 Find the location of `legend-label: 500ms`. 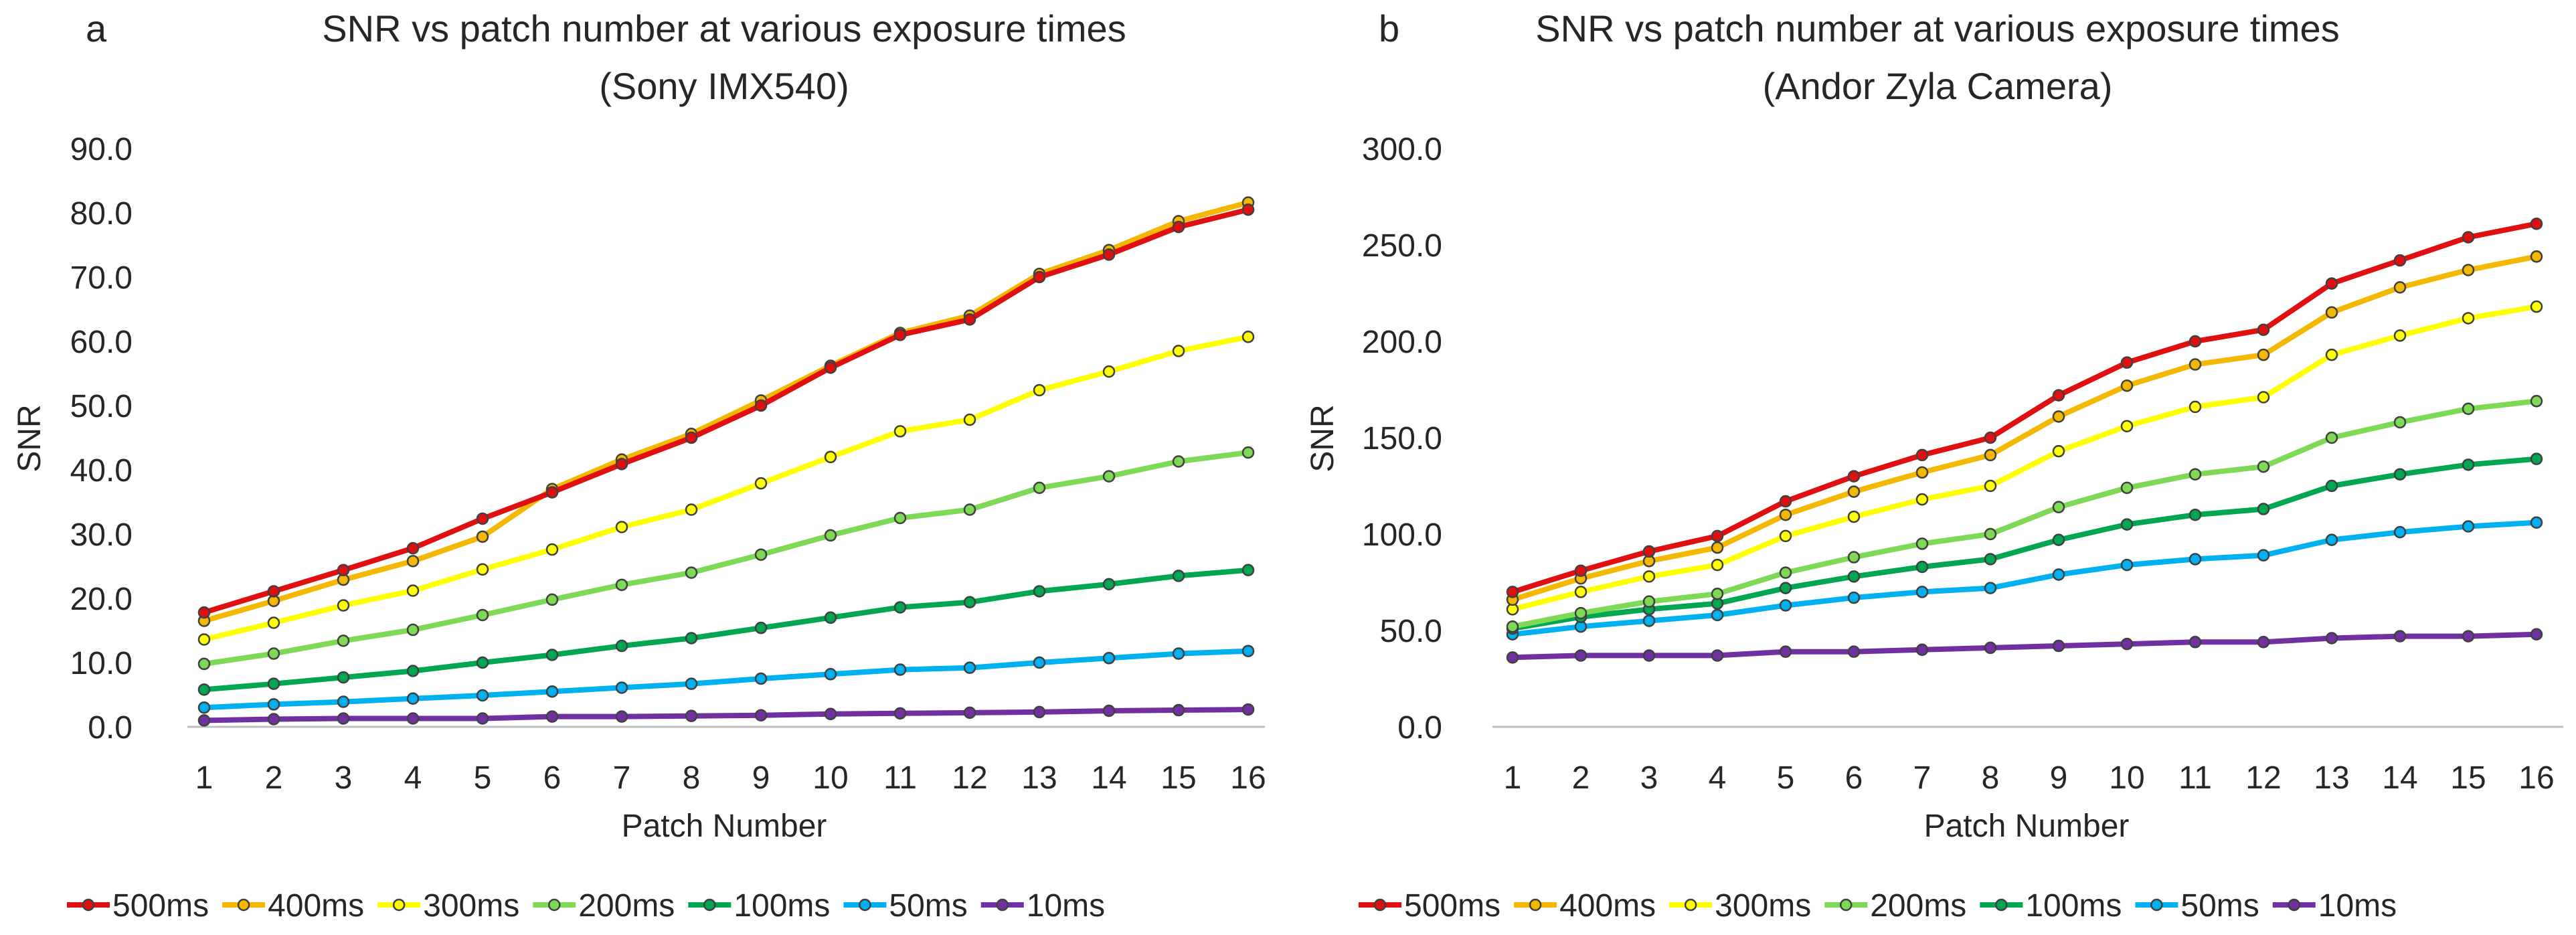

legend-label: 500ms is located at coordinates (160, 906).